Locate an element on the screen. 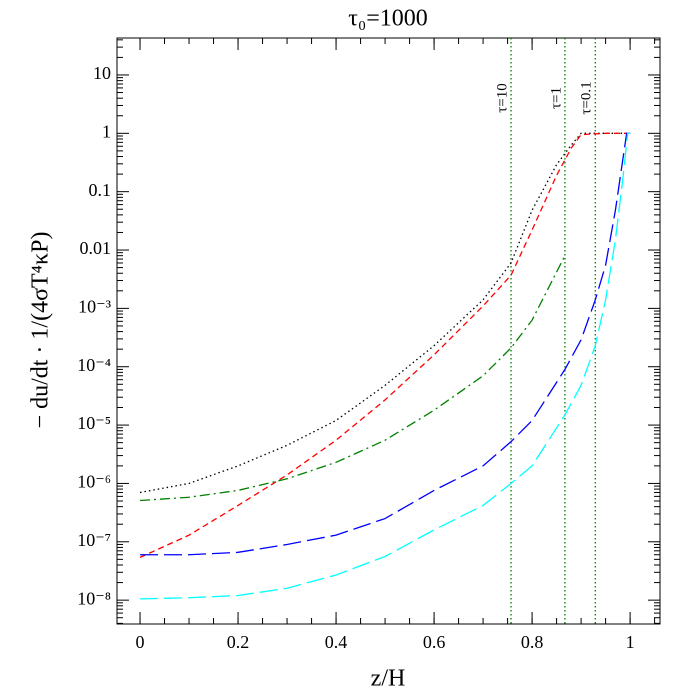 This screenshot has width=698, height=698. x-tick-label: 0.4 is located at coordinates (336, 642).